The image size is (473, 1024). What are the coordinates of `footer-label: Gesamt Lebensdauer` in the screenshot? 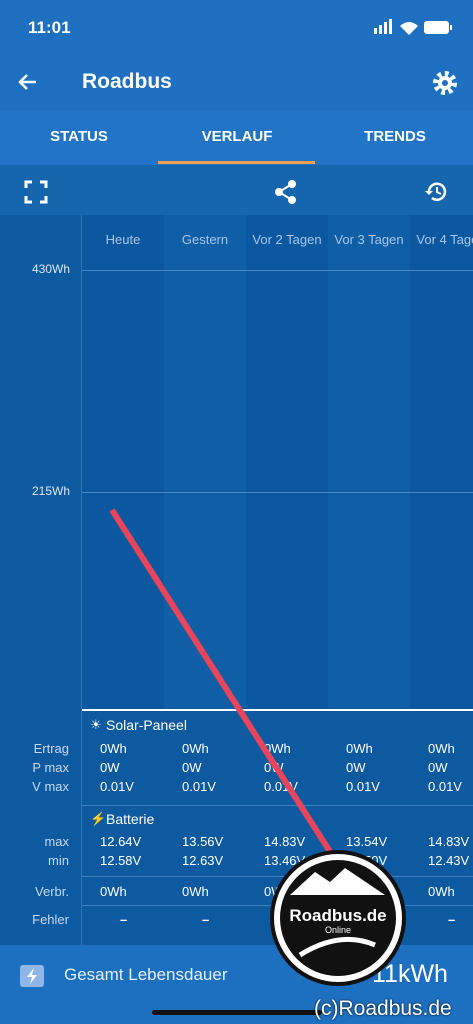 It's located at (146, 974).